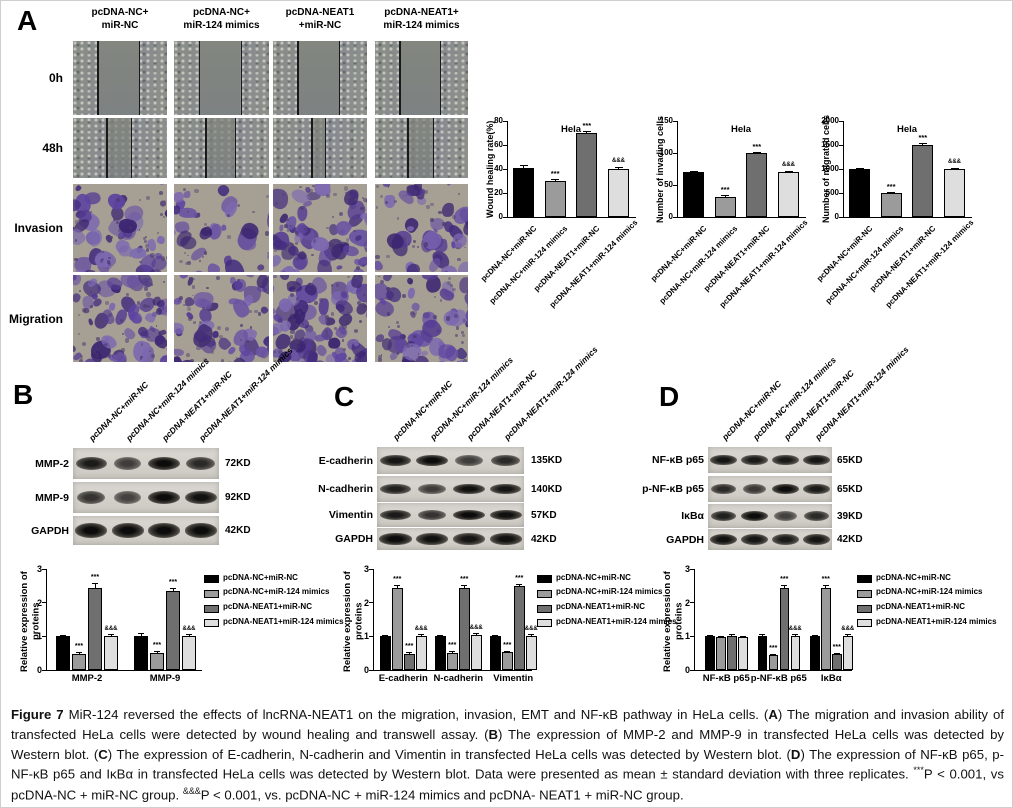 This screenshot has height=808, width=1013. Describe the element at coordinates (90, 148) in the screenshot. I see `wound-48h-image-1-cell-field-left` at that location.